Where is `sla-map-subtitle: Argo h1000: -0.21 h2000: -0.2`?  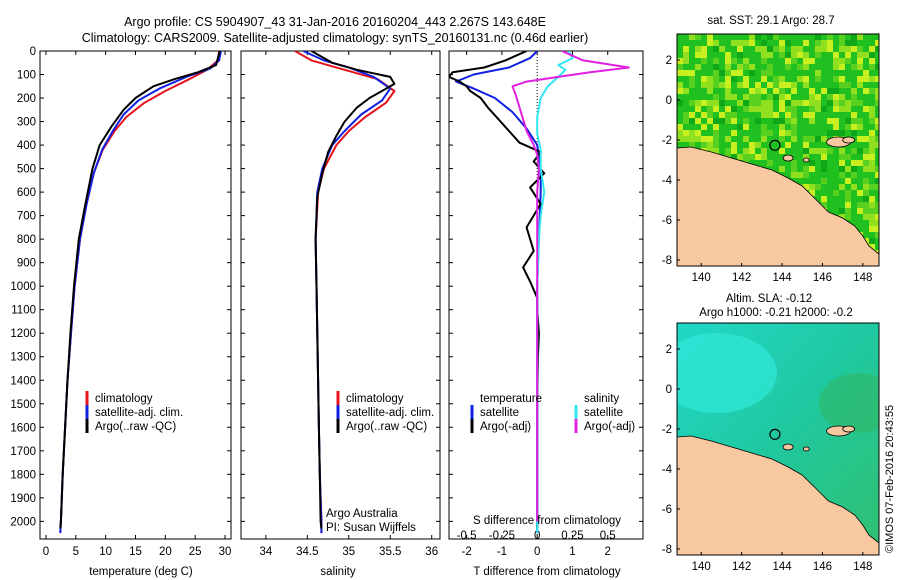
sla-map-subtitle: Argo h1000: -0.21 h2000: -0.2 is located at coordinates (775, 313).